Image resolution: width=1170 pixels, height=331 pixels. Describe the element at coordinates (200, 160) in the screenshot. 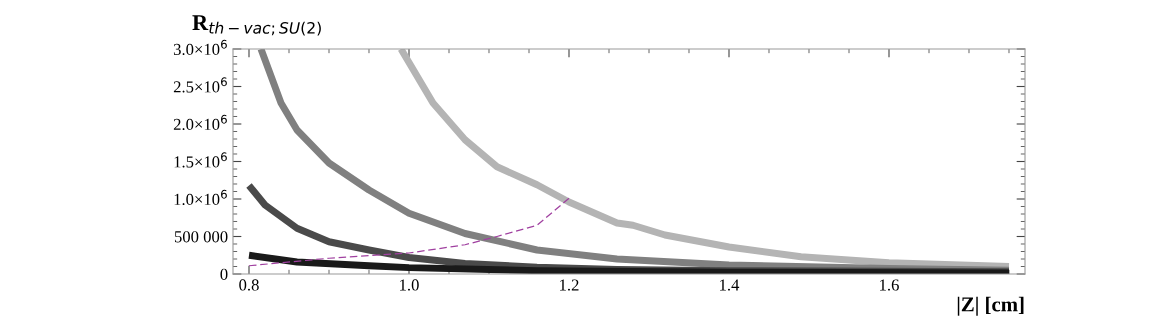

I see `y-tick-label: 1.5×10$^{6}$` at that location.